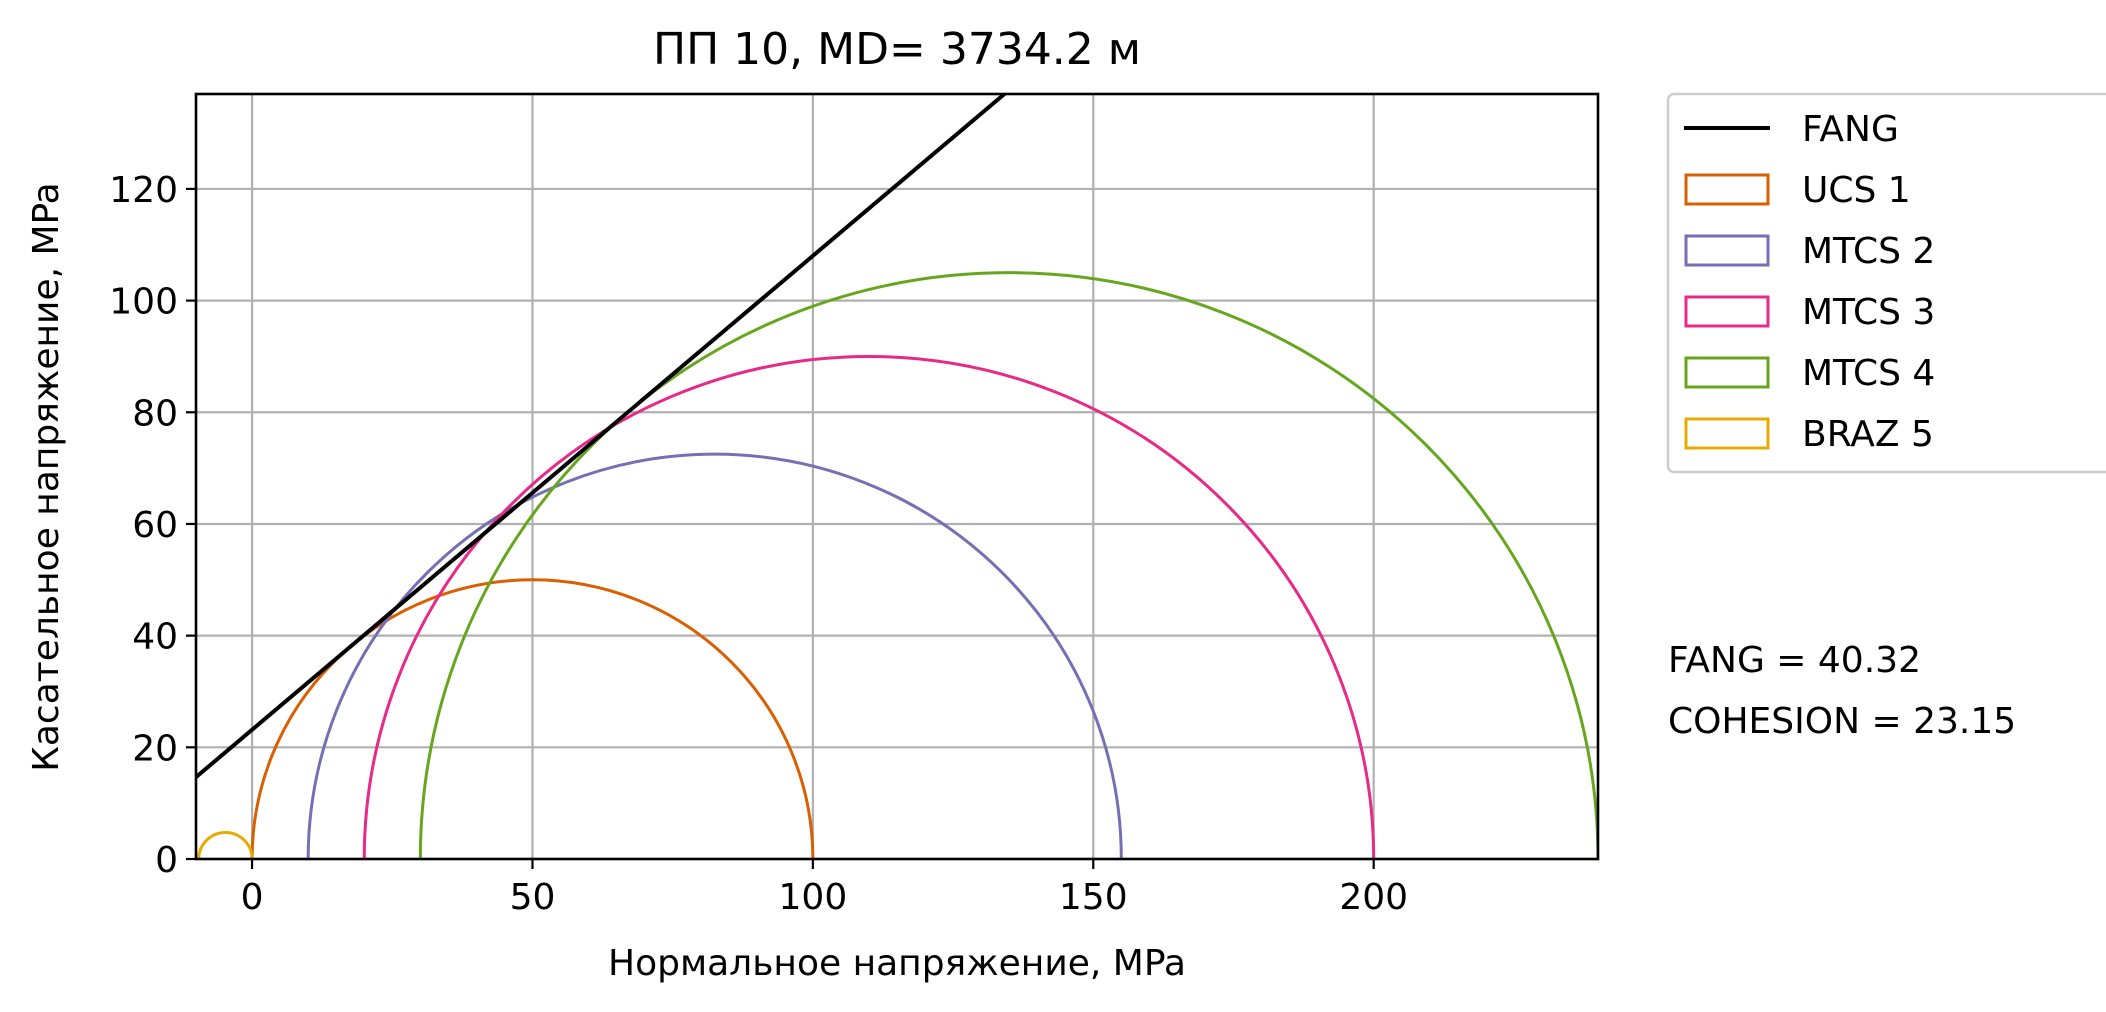 This screenshot has width=2106, height=1012. What do you see at coordinates (1794, 660) in the screenshot?
I see `fang-annotation: FANG = 40.32` at bounding box center [1794, 660].